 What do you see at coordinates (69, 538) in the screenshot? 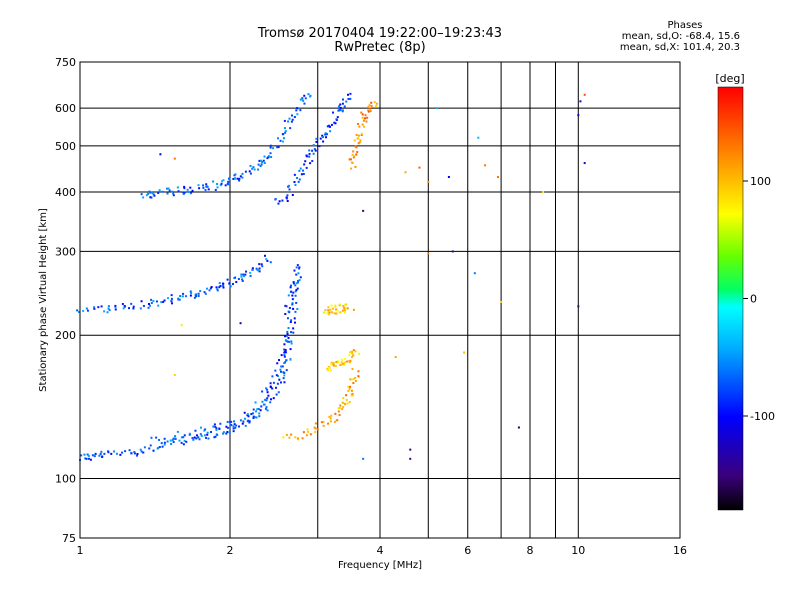
I see `y-tick-label: 75` at bounding box center [69, 538].